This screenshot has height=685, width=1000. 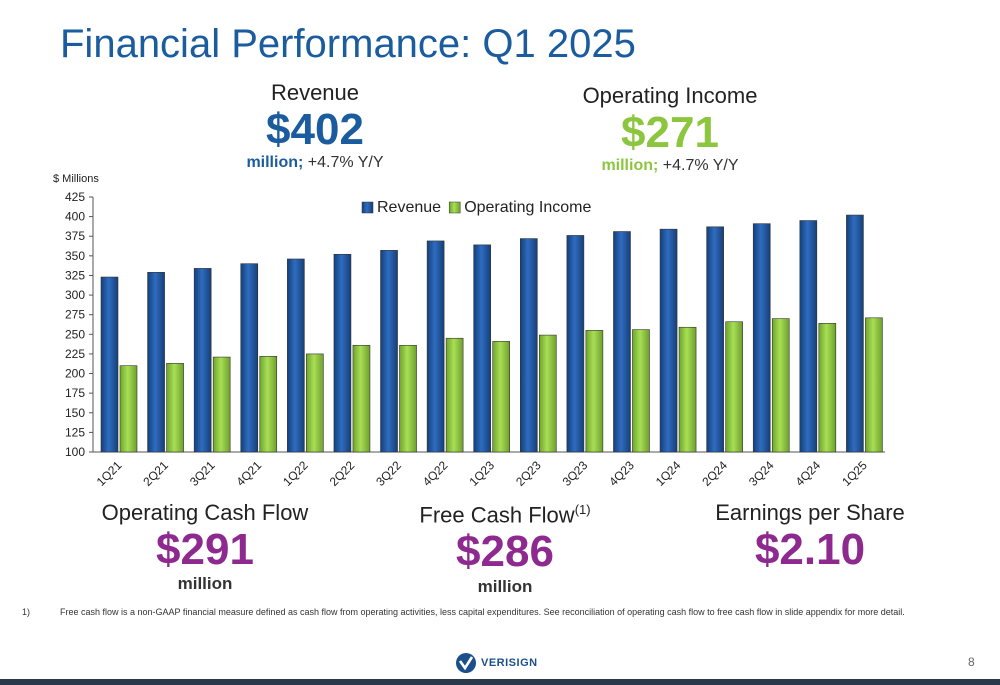 I want to click on operating-income-value: $271, so click(x=670, y=132).